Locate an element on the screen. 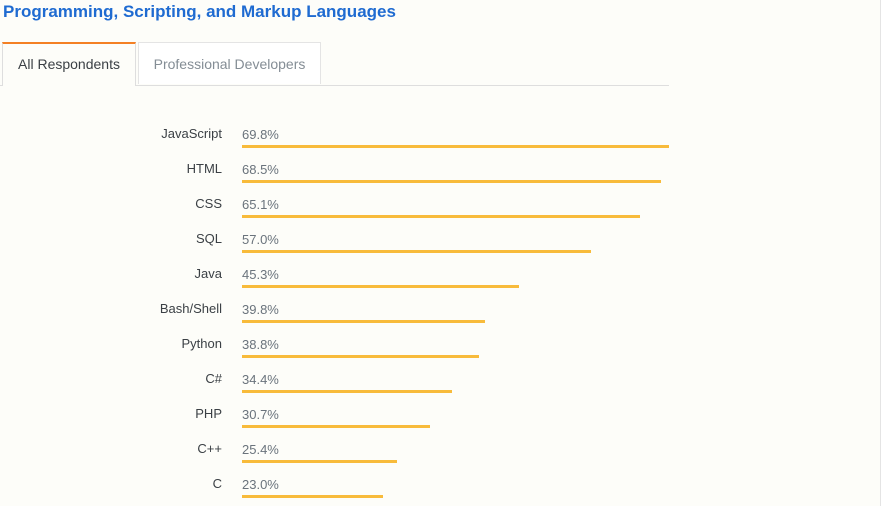  tab-bar: All Respondents Professional Developers is located at coordinates (334, 64).